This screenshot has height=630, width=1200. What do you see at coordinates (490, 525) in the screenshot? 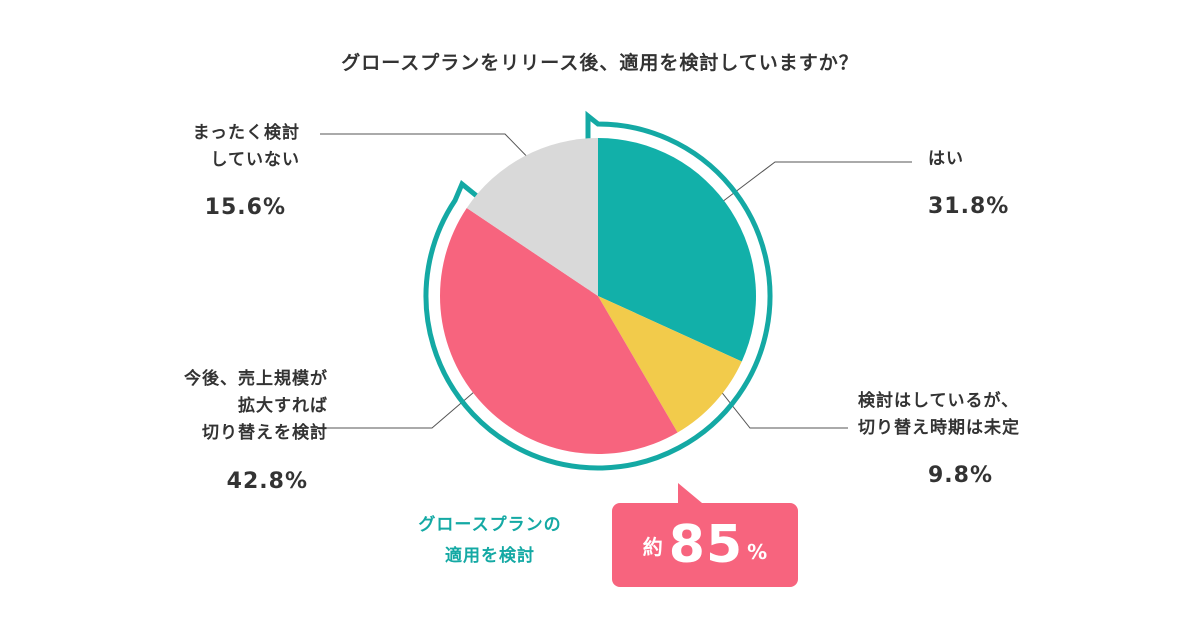
I see `callout-line-1: グロースプランの` at bounding box center [490, 525].